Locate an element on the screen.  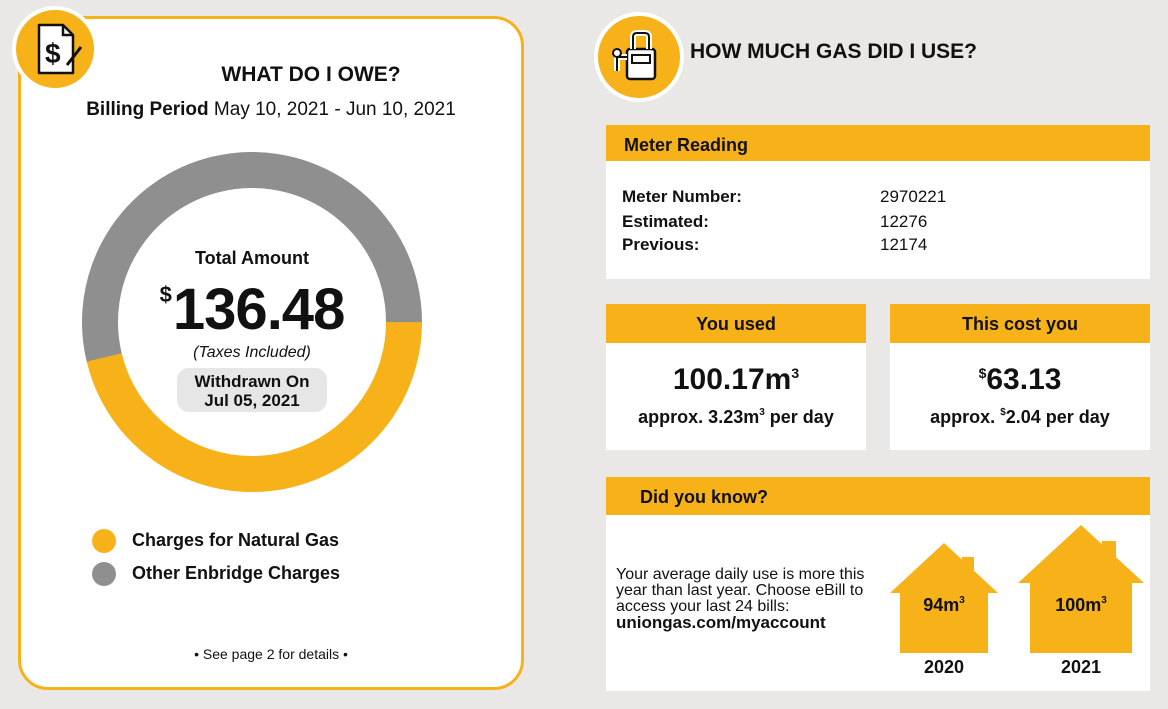
donut-slice-other-charges is located at coordinates (252, 322).